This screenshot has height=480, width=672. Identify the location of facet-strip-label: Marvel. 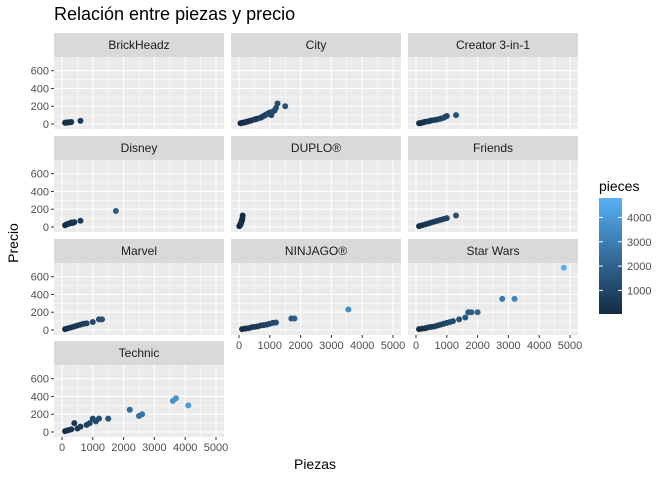
(139, 251).